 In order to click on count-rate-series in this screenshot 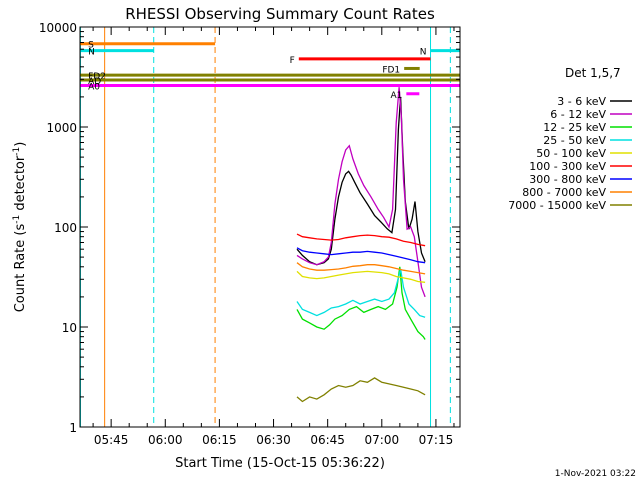, I will do `click(361, 245)`.